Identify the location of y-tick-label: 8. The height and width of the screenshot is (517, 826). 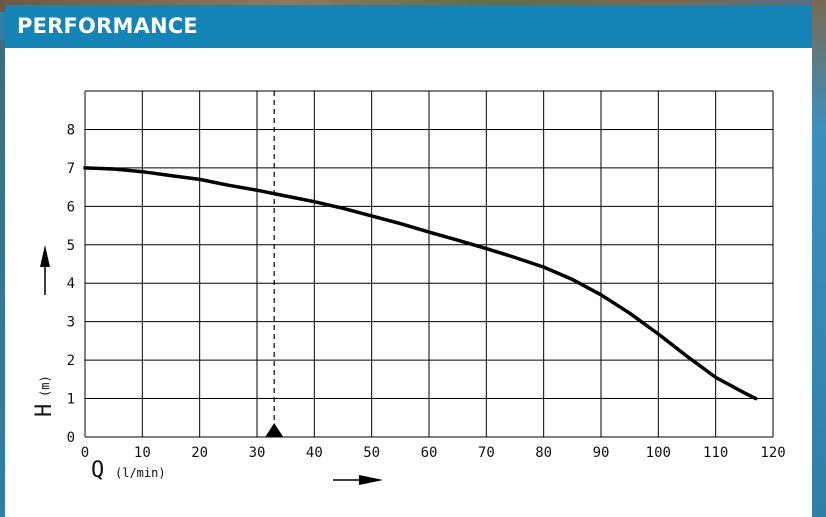
(71, 130).